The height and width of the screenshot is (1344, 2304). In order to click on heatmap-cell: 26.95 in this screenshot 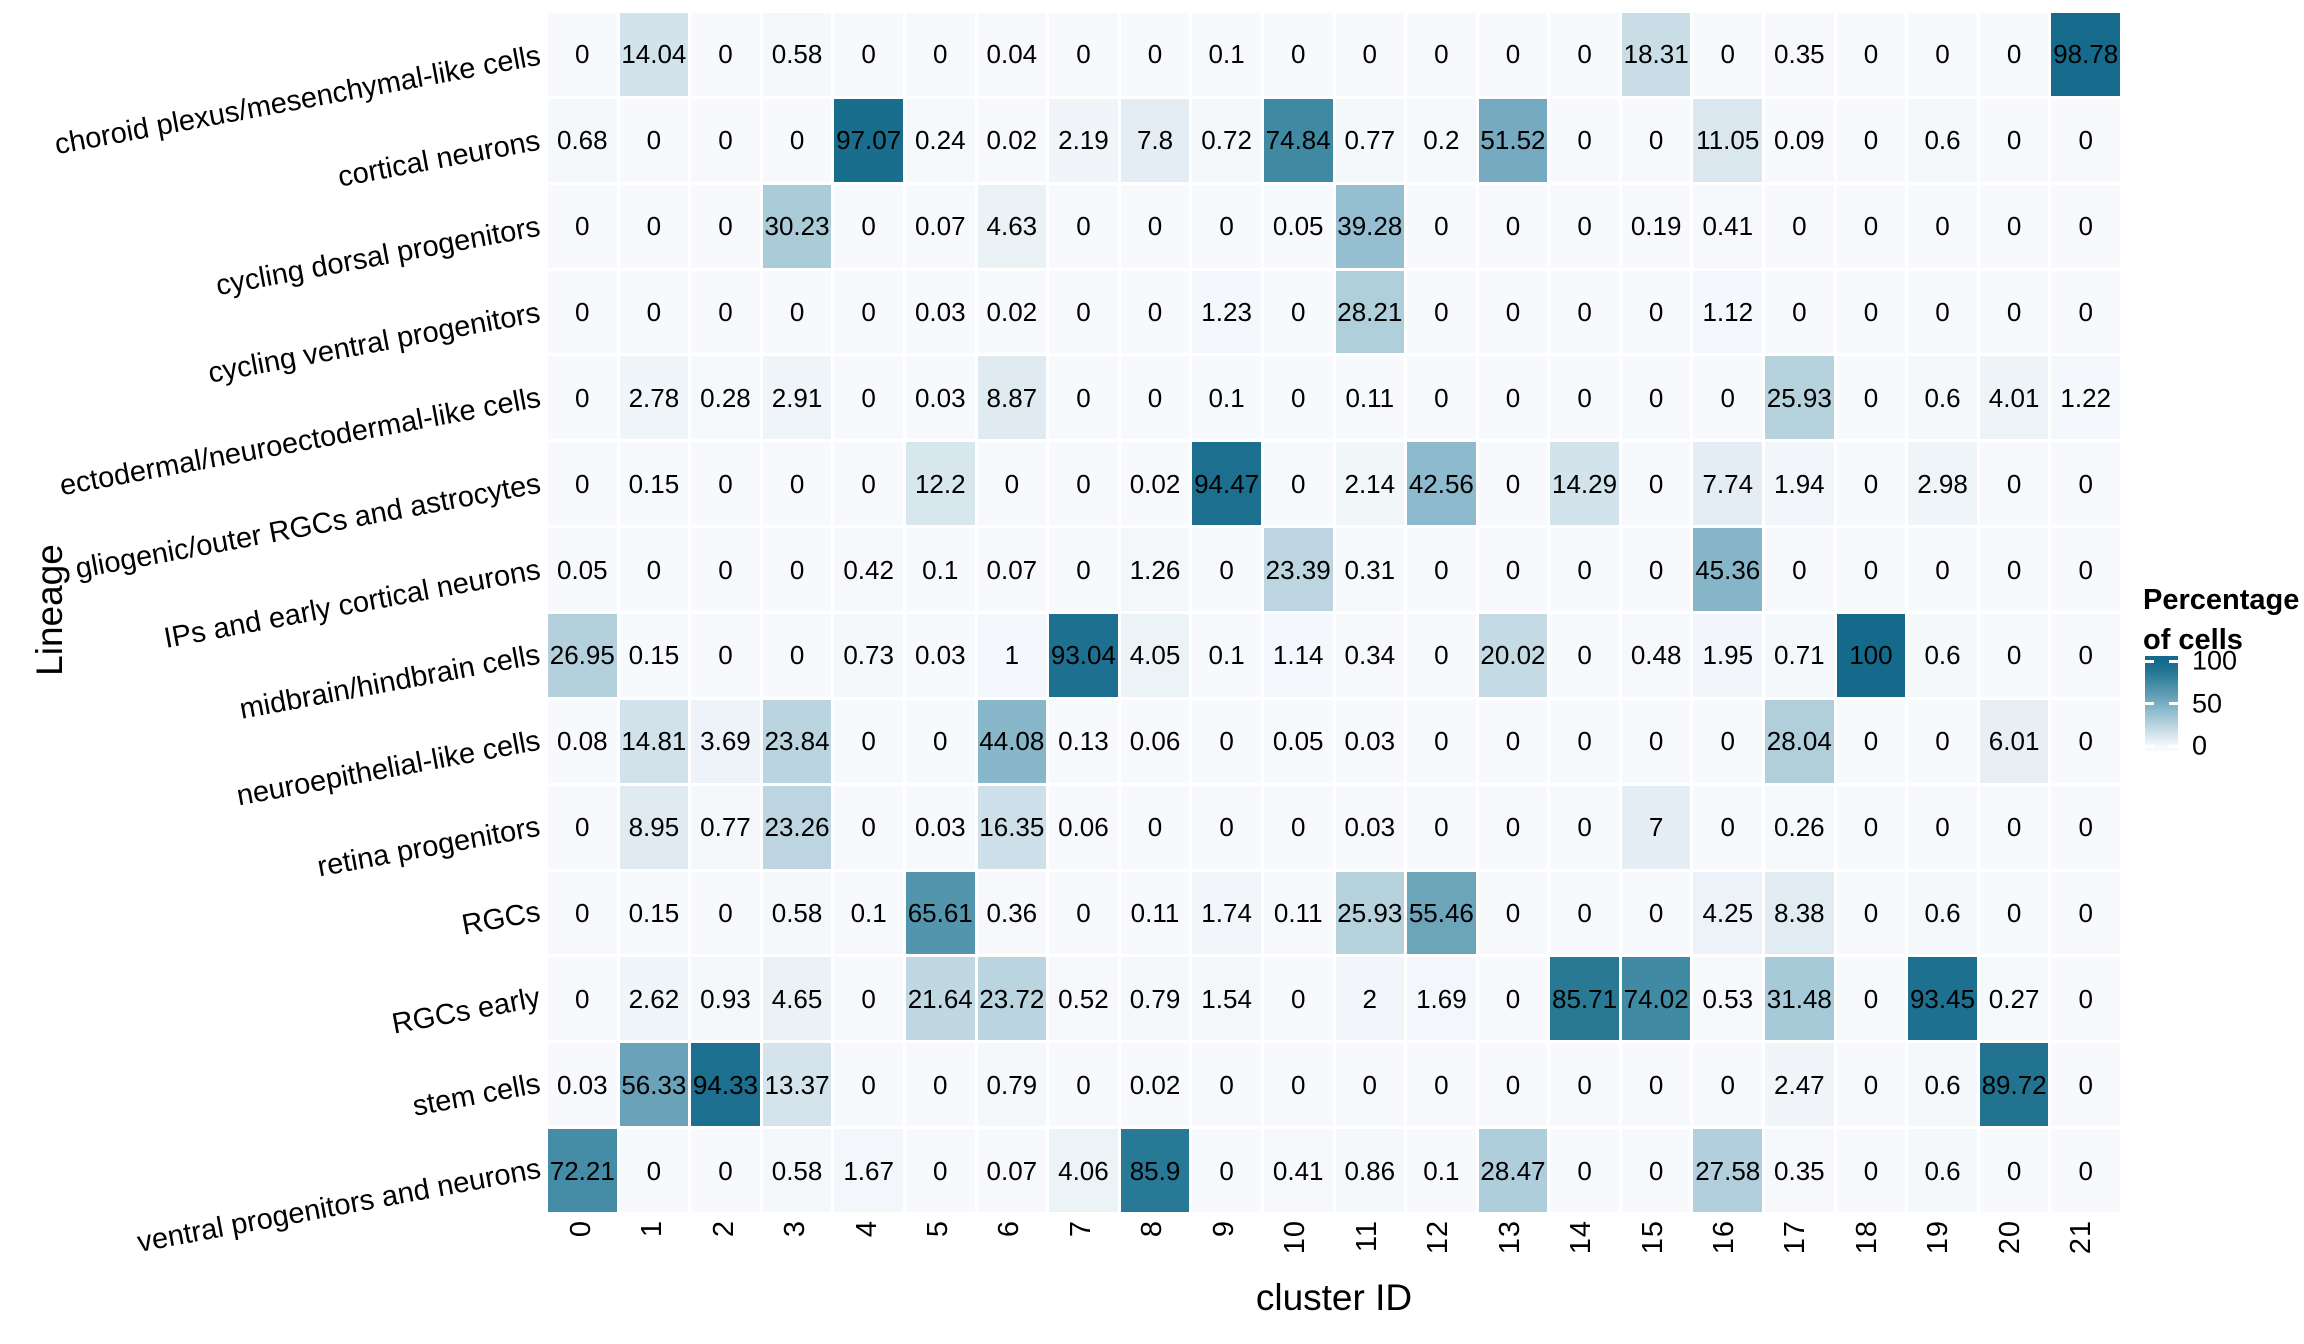, I will do `click(582, 655)`.